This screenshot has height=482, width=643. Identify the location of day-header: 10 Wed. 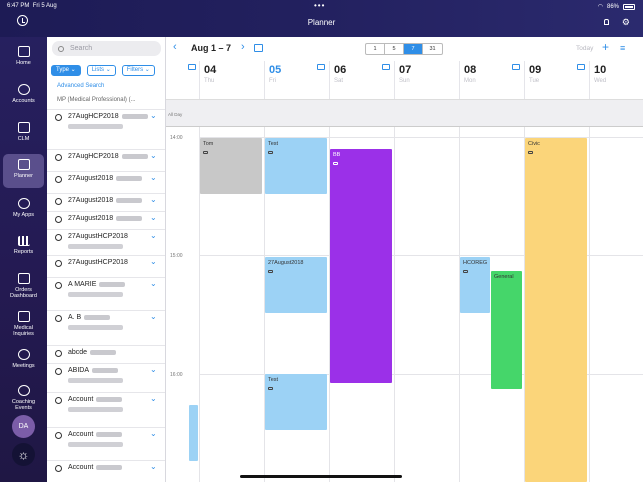
(616, 80).